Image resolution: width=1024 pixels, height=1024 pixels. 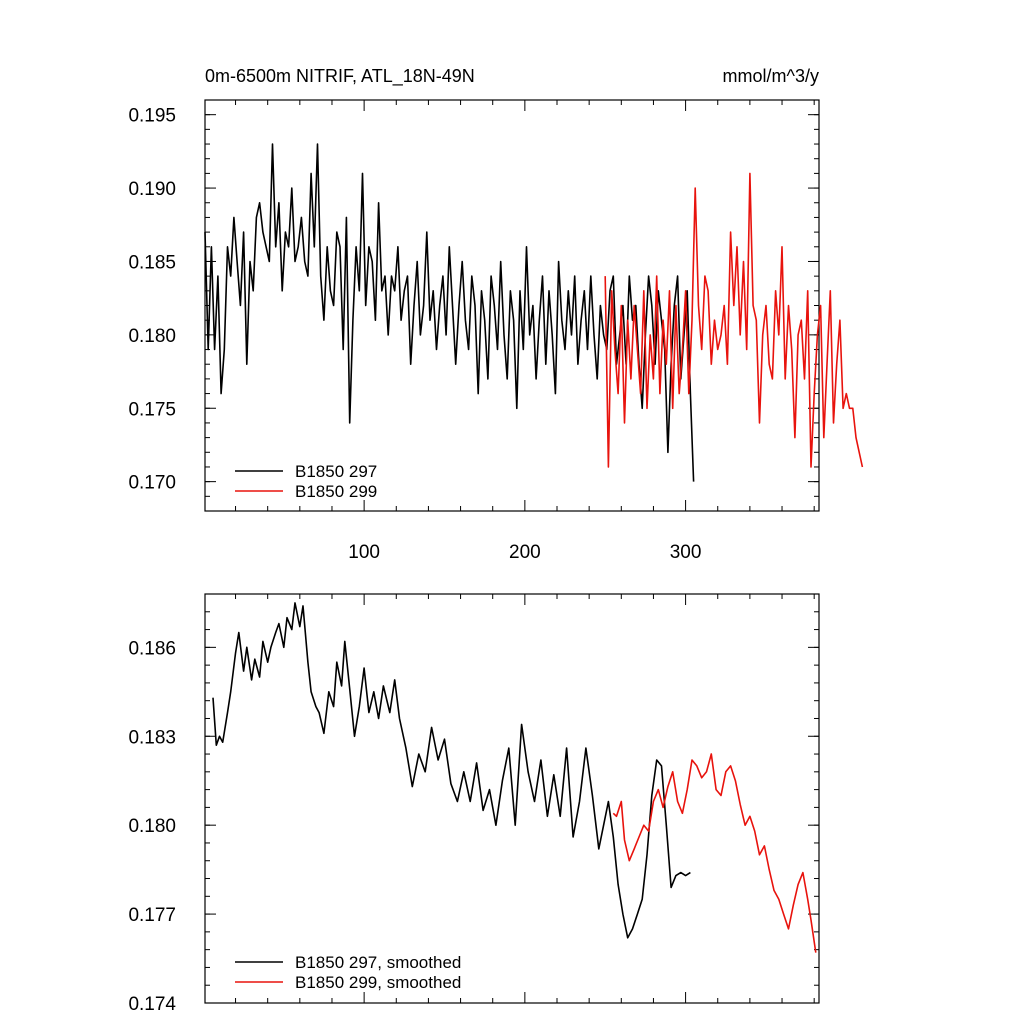 I want to click on legend-label-series-2: B1850 299, smoothed, so click(x=378, y=982).